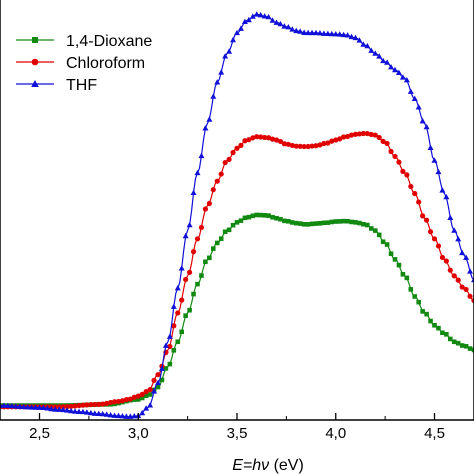 The image size is (474, 474). Describe the element at coordinates (138, 433) in the screenshot. I see `x-tick-label: 3,0` at that location.